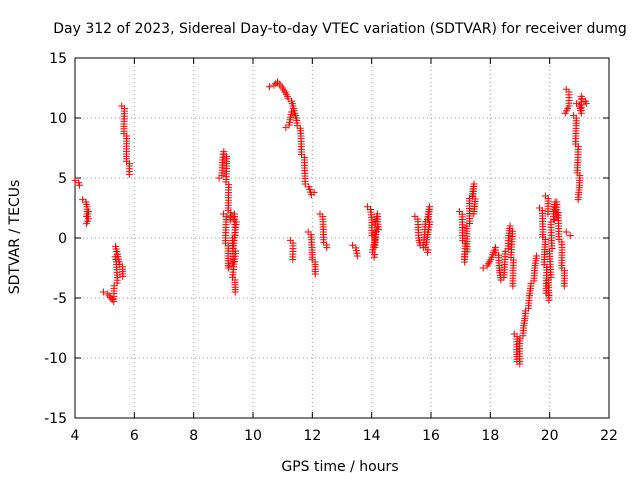 This screenshot has height=480, width=640. I want to click on x-tick-label: 4, so click(75, 436).